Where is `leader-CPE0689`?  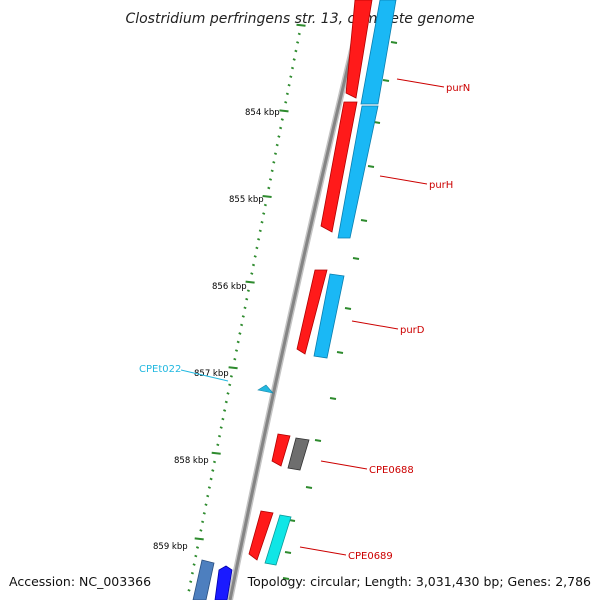 leader-CPE0689 is located at coordinates (323, 551).